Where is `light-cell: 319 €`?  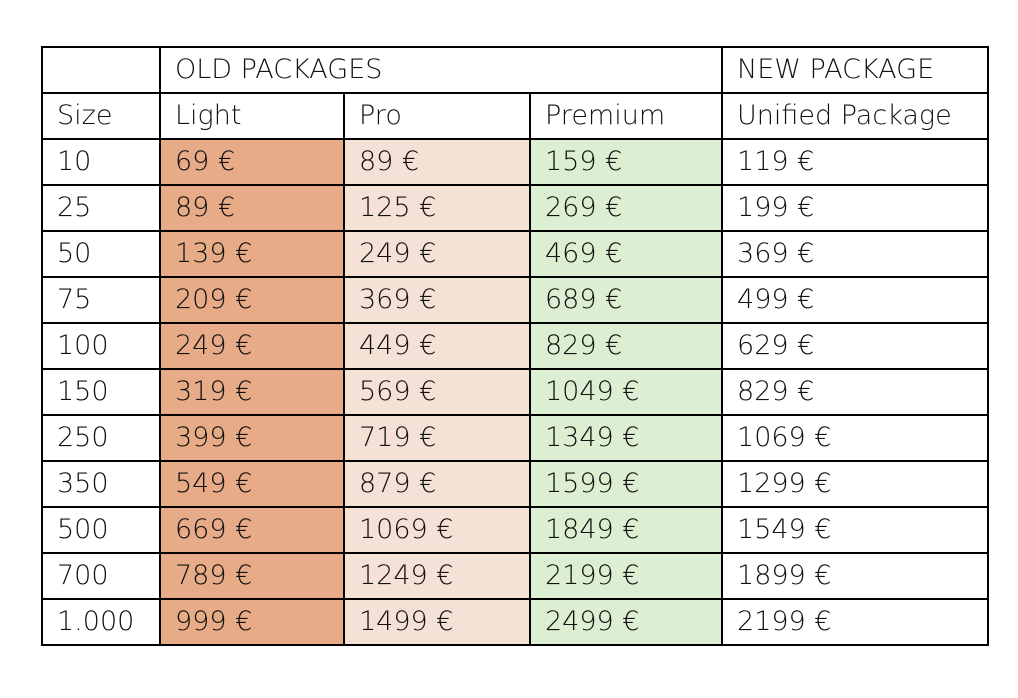 light-cell: 319 € is located at coordinates (252, 392).